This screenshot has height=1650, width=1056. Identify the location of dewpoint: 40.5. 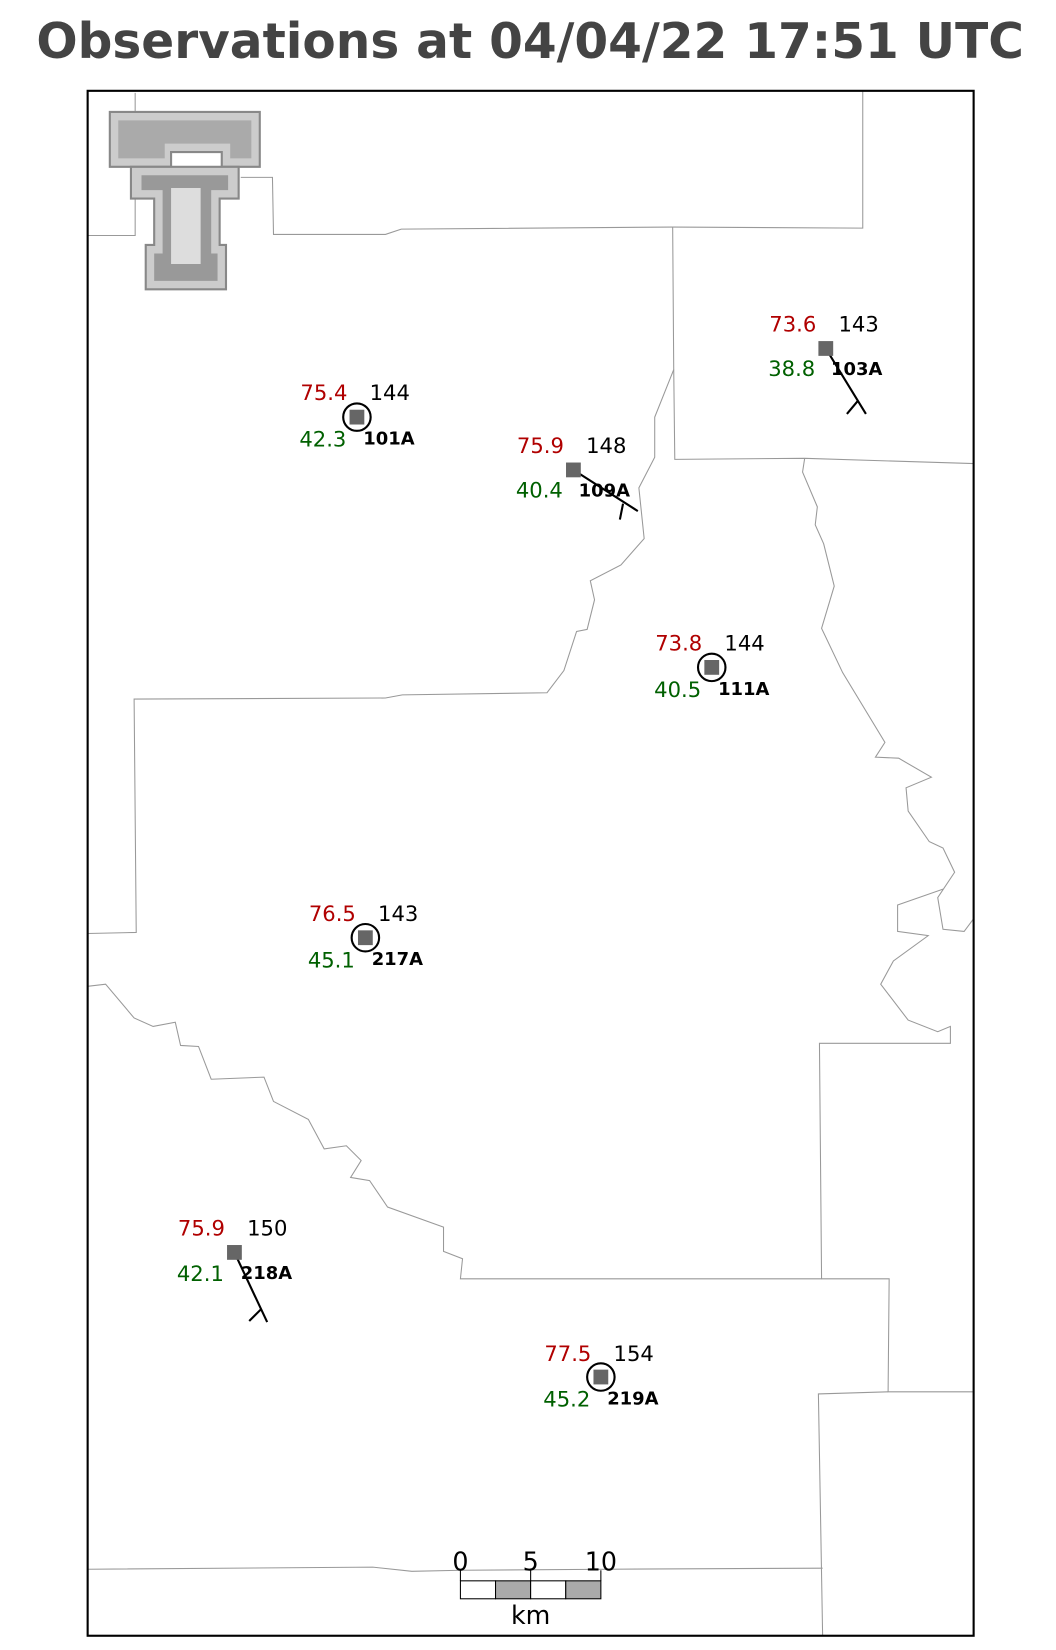
(677, 689).